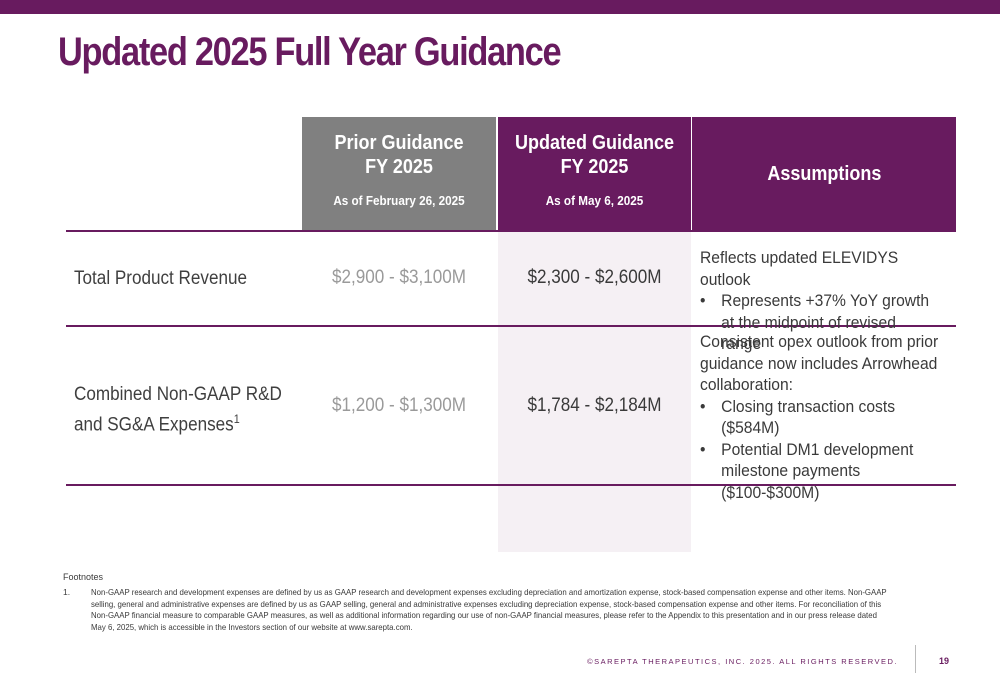 This screenshot has width=1000, height=685. I want to click on table-rule-top, so click(511, 231).